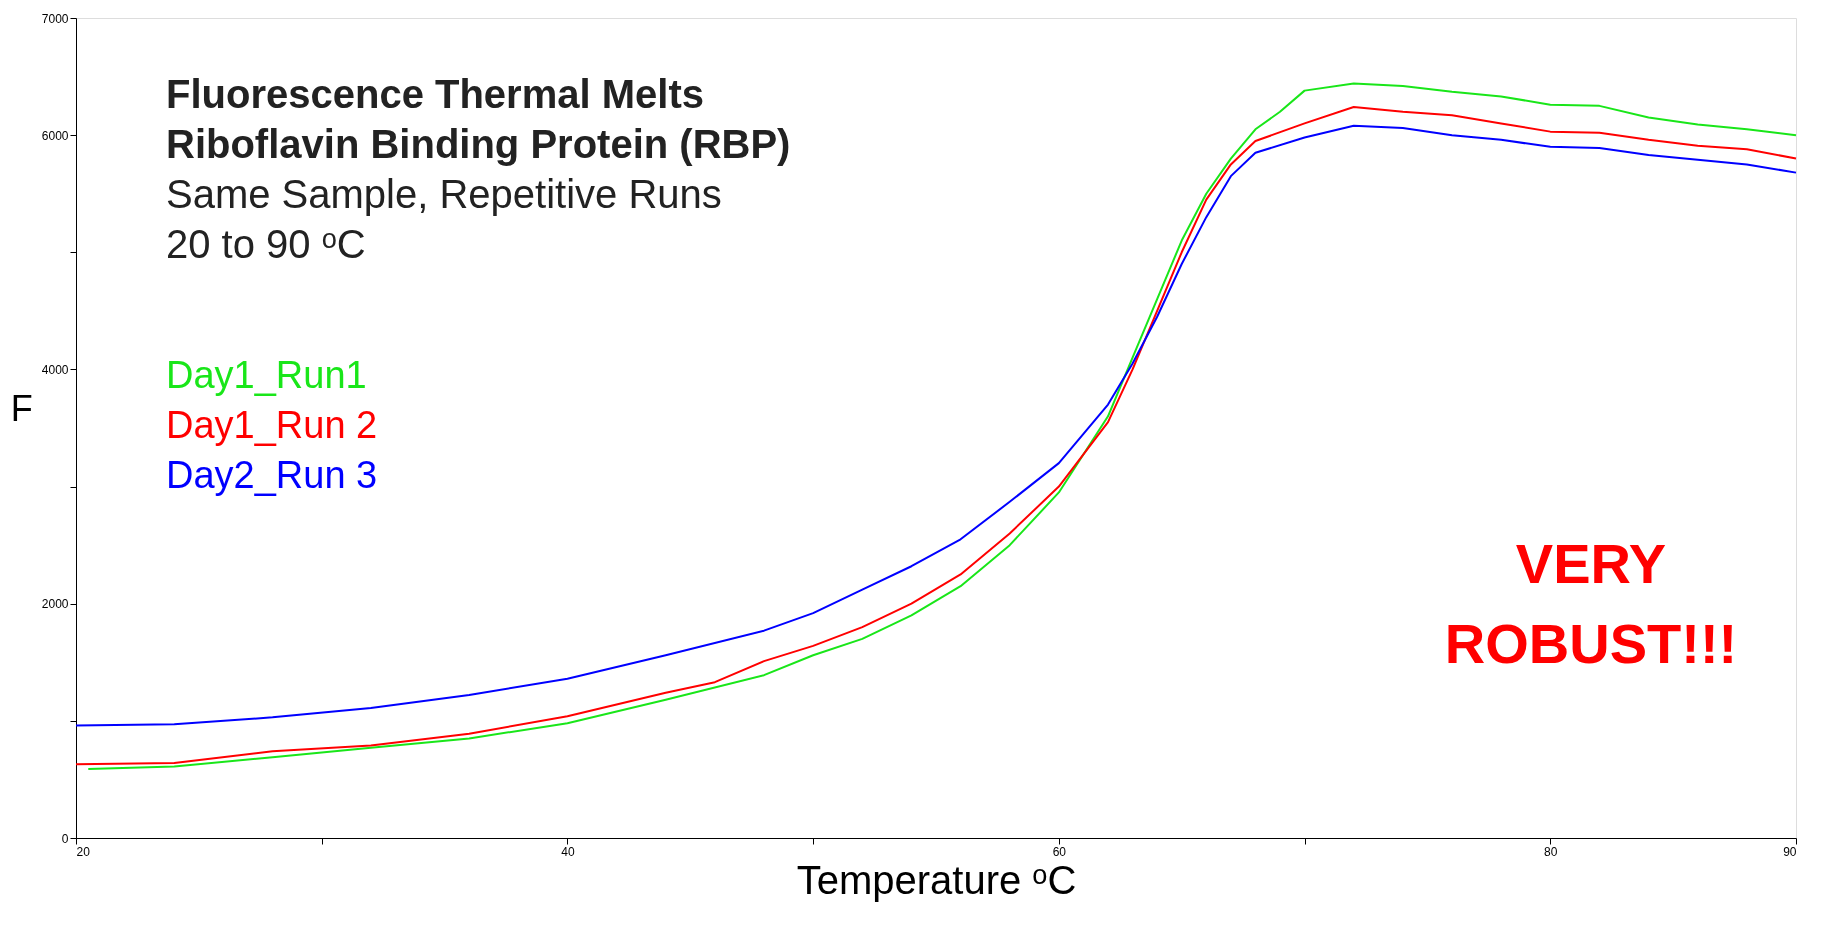 Image resolution: width=1846 pixels, height=948 pixels. Describe the element at coordinates (1591, 643) in the screenshot. I see `annotation: ROBUST!!!` at that location.